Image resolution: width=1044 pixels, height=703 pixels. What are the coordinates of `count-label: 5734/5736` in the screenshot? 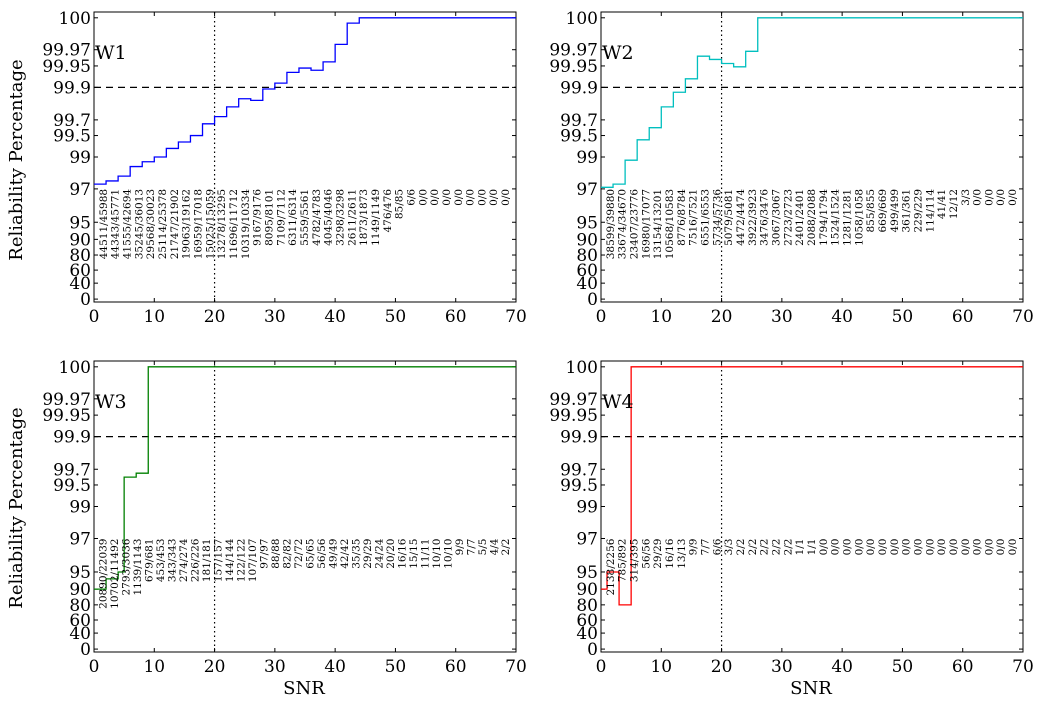 It's located at (717, 217).